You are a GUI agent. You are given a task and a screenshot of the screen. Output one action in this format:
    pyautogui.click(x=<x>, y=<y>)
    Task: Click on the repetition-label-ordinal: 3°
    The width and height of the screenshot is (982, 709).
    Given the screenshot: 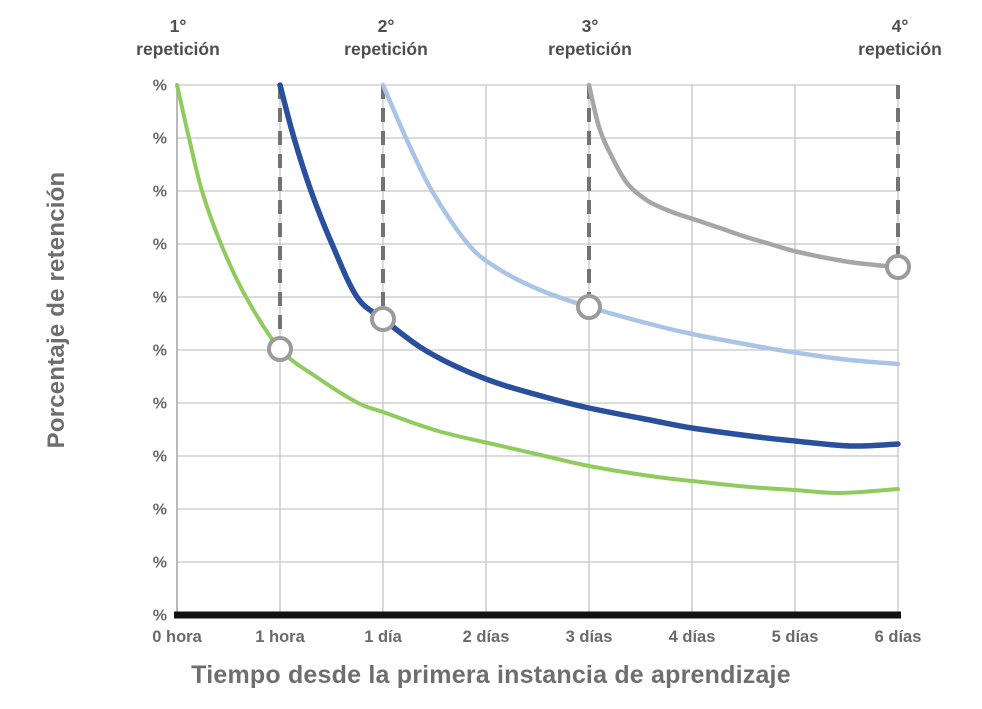 What is the action you would take?
    pyautogui.click(x=590, y=26)
    